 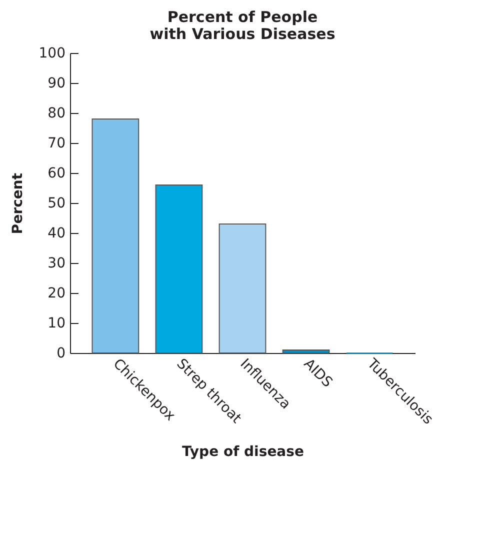 What do you see at coordinates (57, 204) in the screenshot?
I see `y-tick-label: 50` at bounding box center [57, 204].